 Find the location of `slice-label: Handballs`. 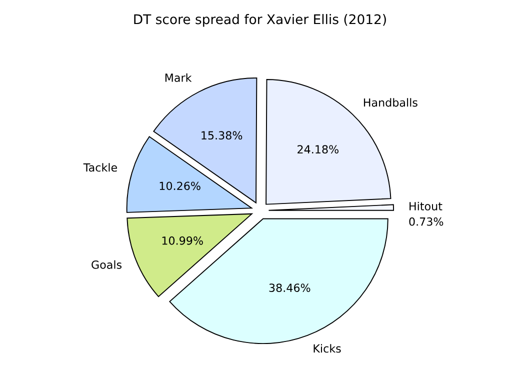

slice-label: Handballs is located at coordinates (391, 102).